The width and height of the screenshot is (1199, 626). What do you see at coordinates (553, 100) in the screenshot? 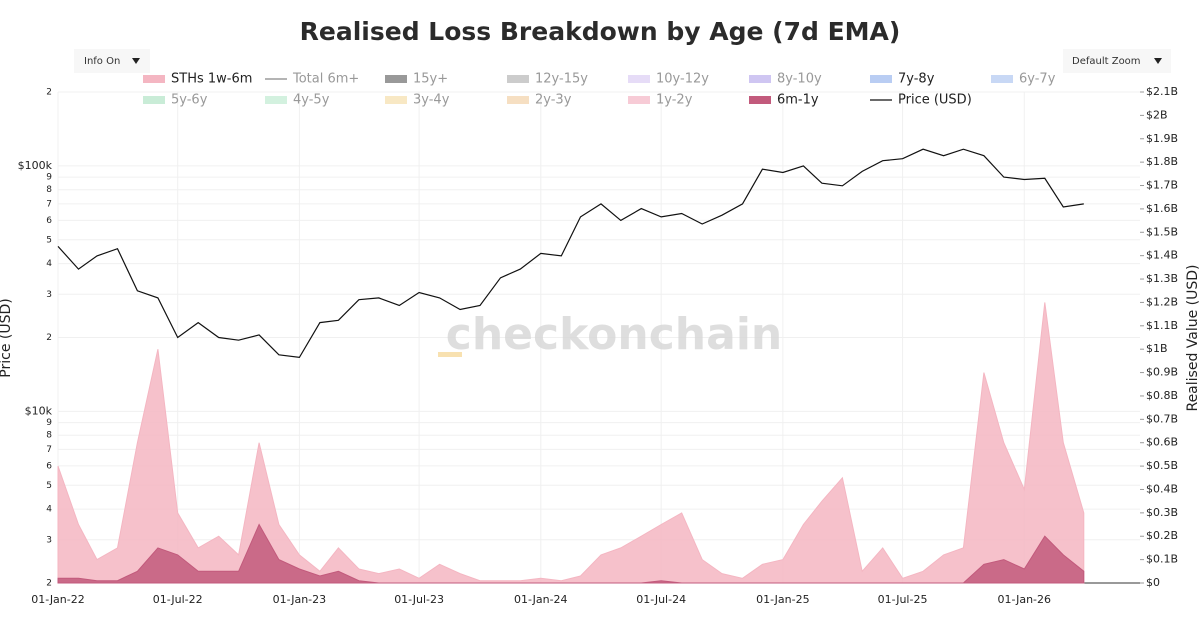
I see `legend-label: 2y-3y` at bounding box center [553, 100].